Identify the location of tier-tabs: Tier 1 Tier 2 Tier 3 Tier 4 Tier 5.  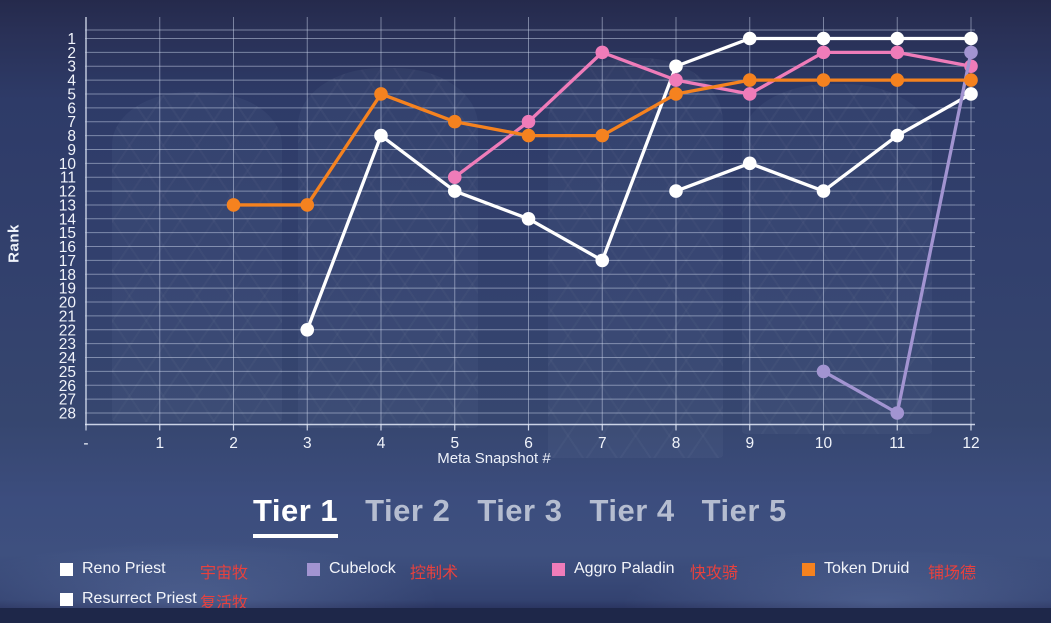
(520, 515).